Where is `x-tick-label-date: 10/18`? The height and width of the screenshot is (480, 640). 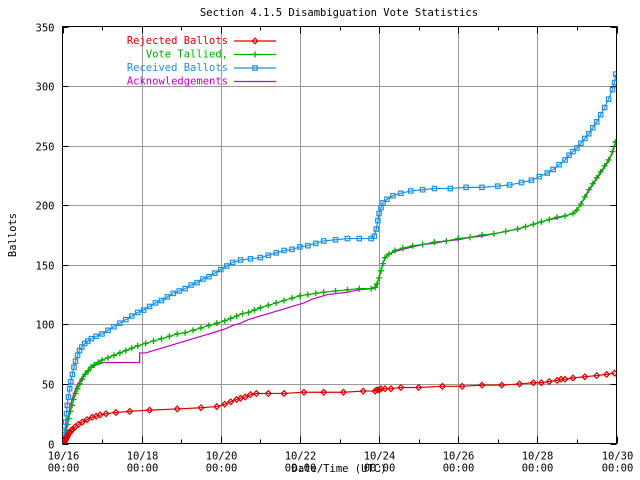 x-tick-label-date: 10/18 is located at coordinates (143, 457).